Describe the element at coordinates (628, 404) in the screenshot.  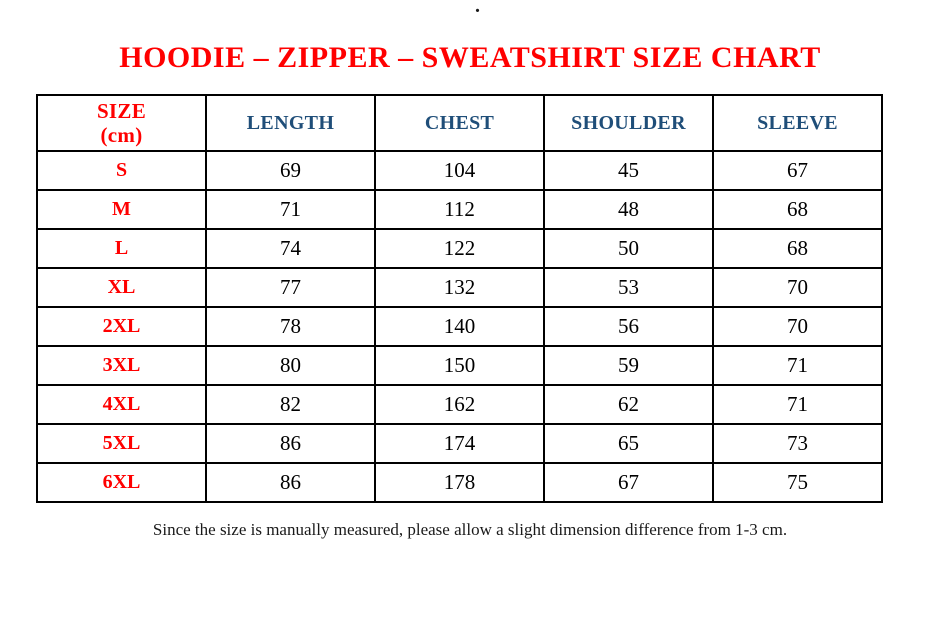
I see `shoulder-cell: 62` at that location.